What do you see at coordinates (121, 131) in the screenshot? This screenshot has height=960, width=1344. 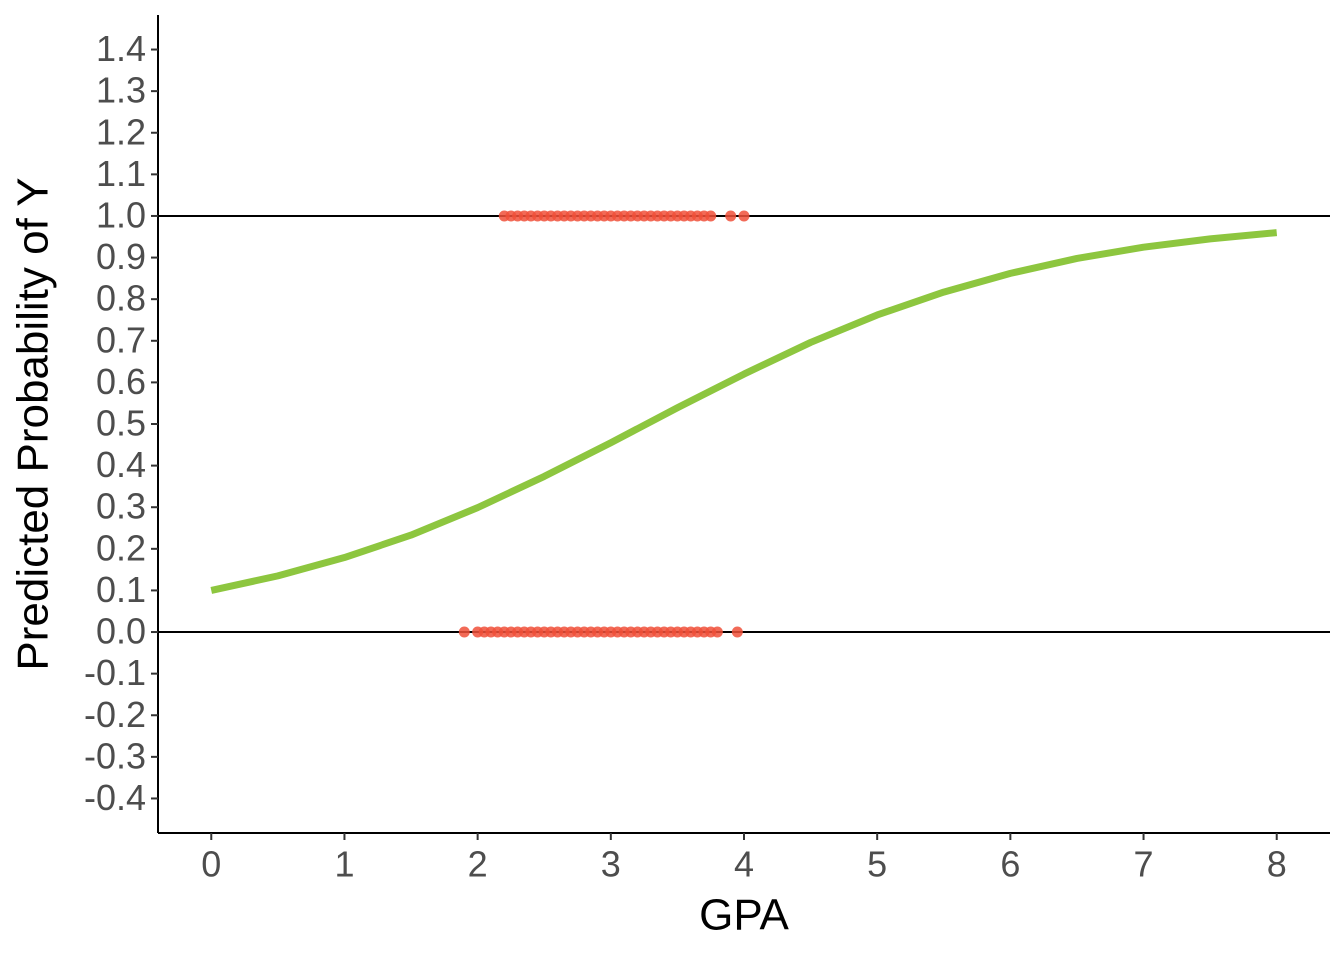 I see `y-tick-label: 1.2` at bounding box center [121, 131].